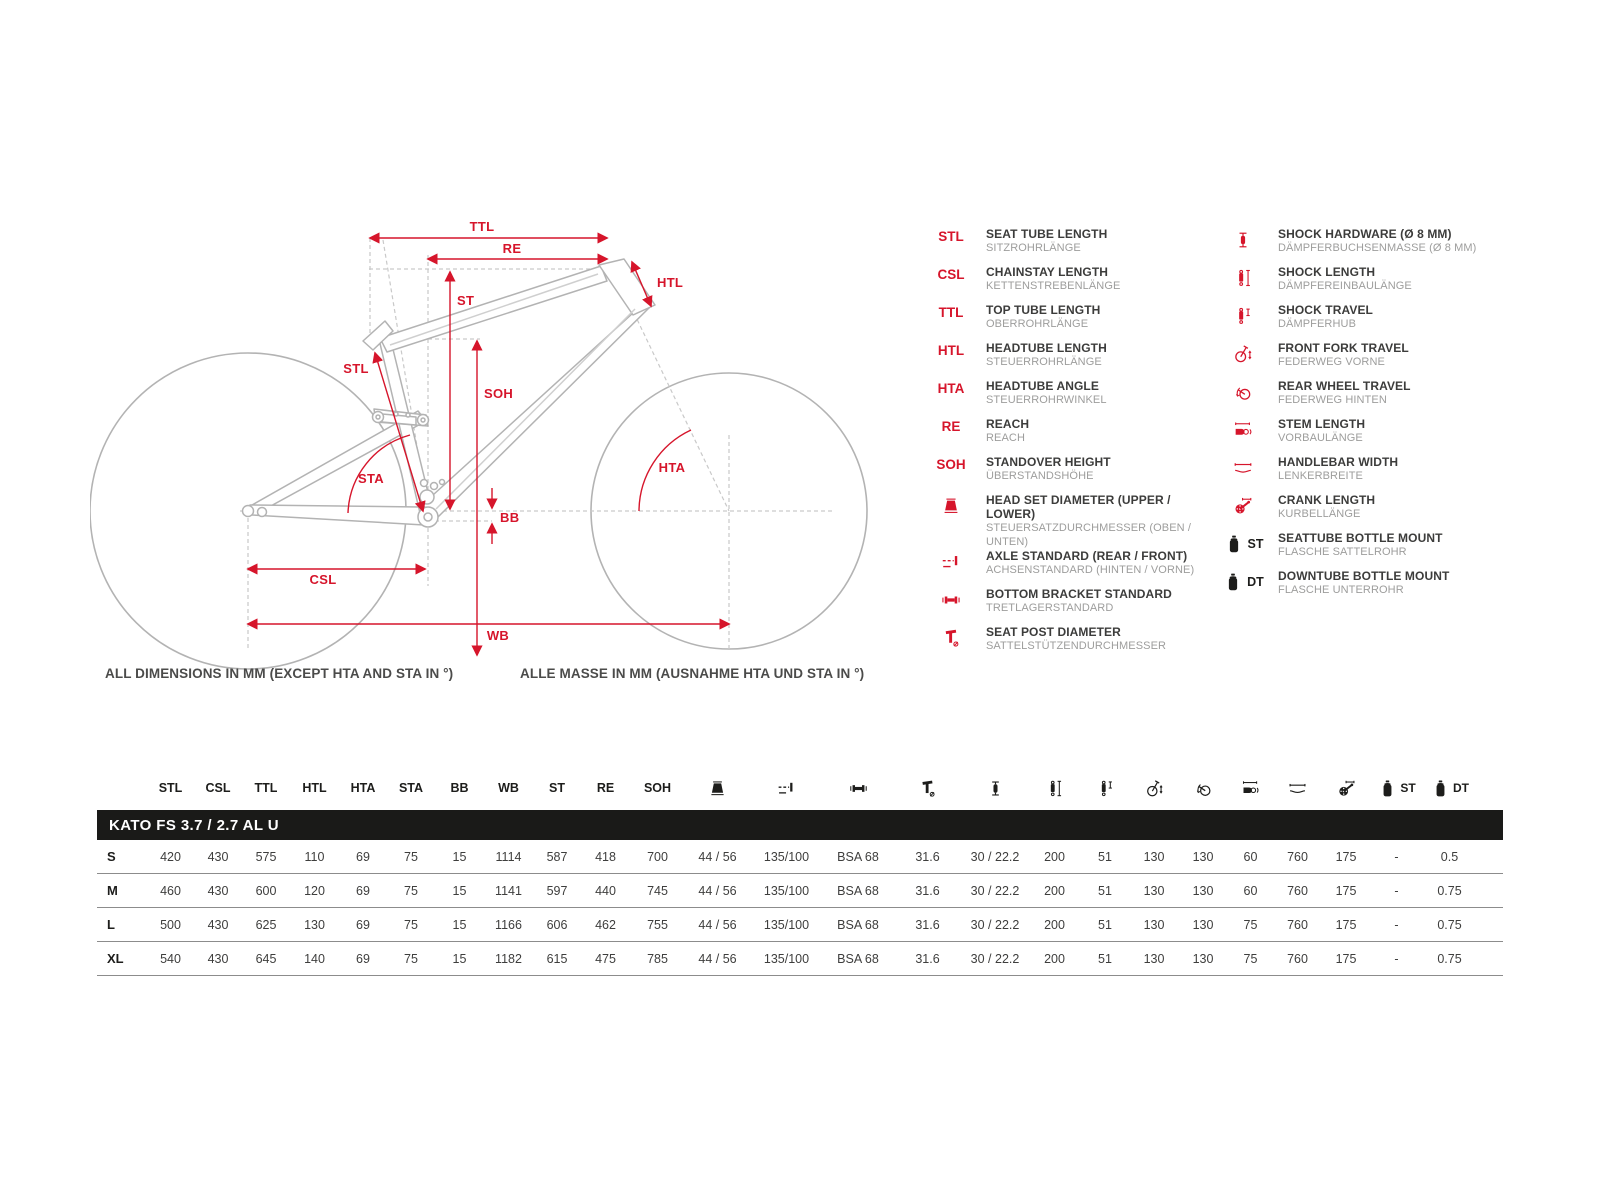 The width and height of the screenshot is (1600, 1200). What do you see at coordinates (1322, 424) in the screenshot?
I see `legend-term-en: STEM LENGTH` at bounding box center [1322, 424].